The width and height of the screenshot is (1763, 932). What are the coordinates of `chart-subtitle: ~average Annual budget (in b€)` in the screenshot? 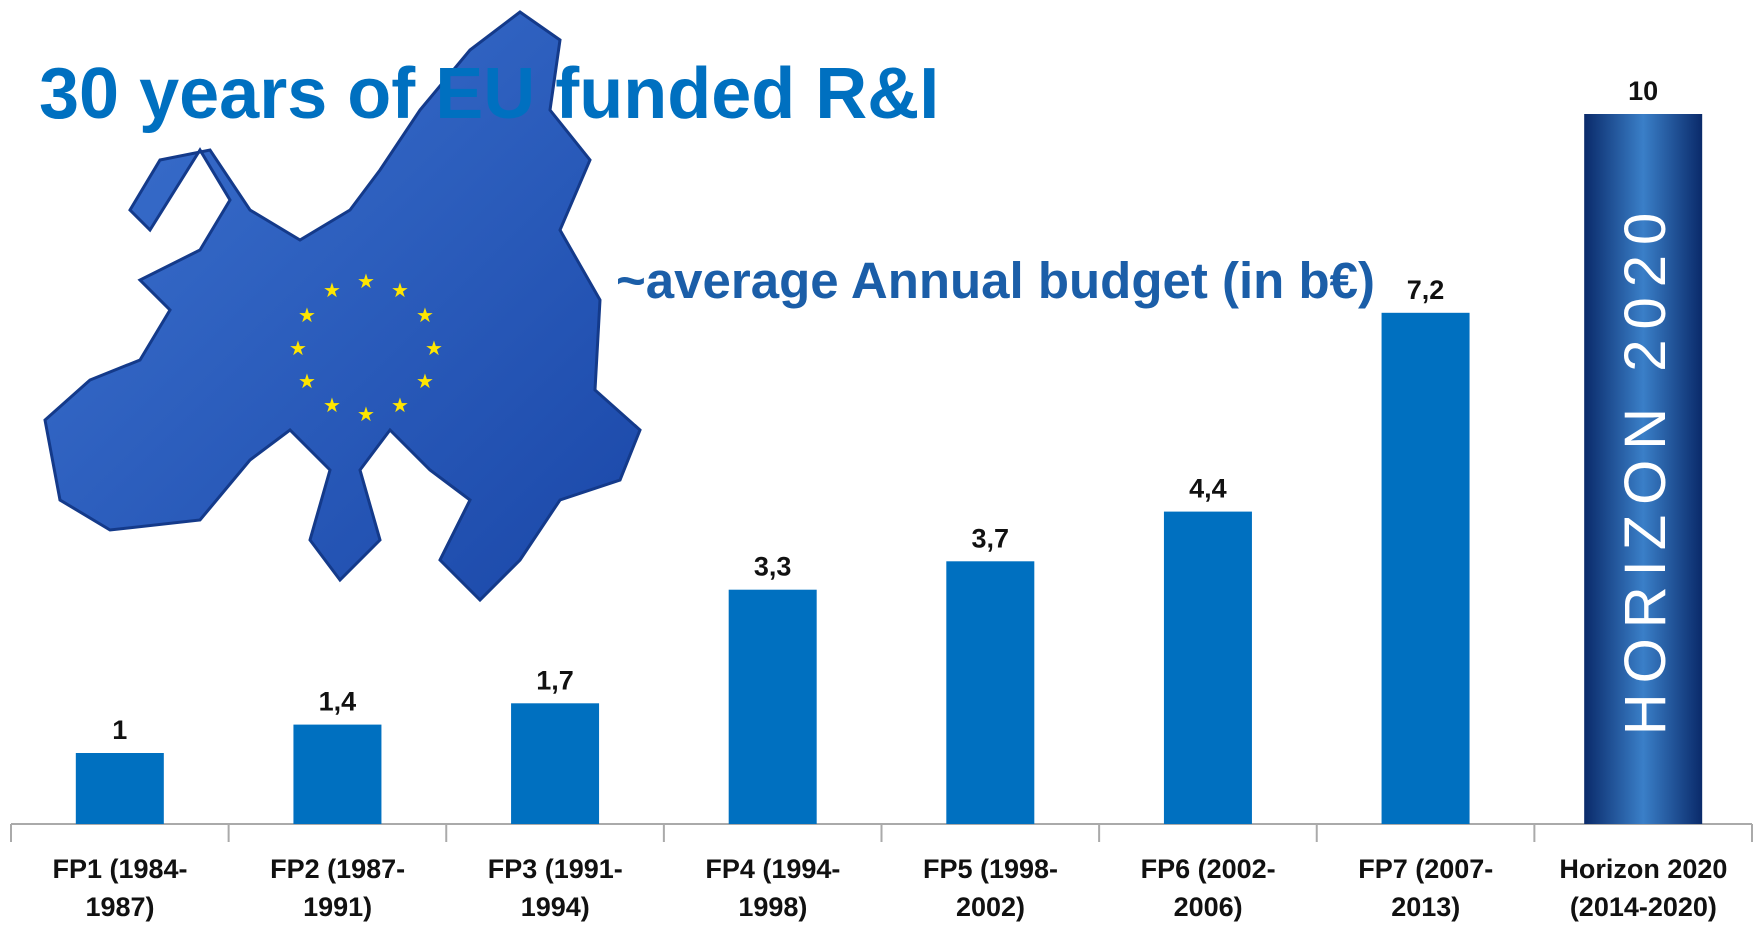 It's located at (995, 280).